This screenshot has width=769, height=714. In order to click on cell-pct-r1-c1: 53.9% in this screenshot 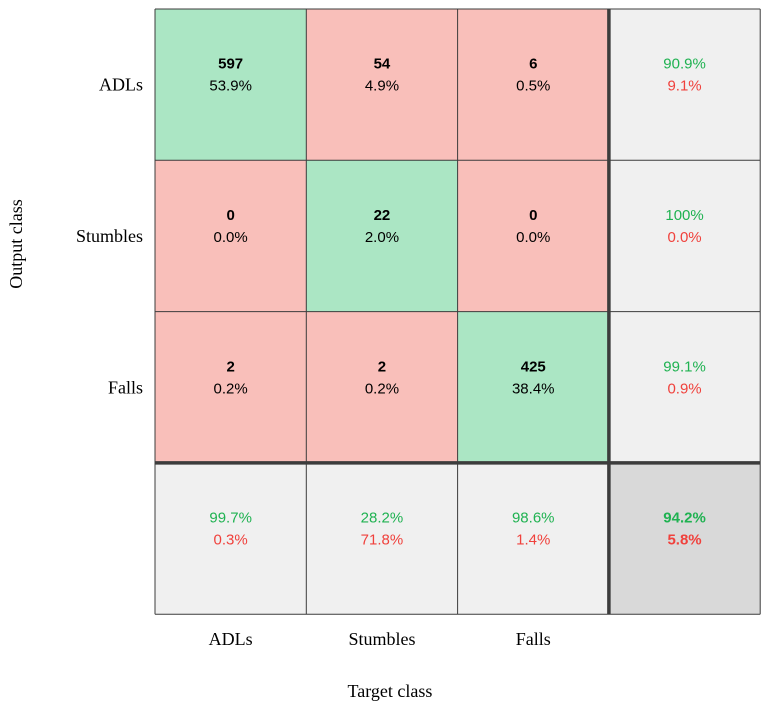, I will do `click(230, 86)`.